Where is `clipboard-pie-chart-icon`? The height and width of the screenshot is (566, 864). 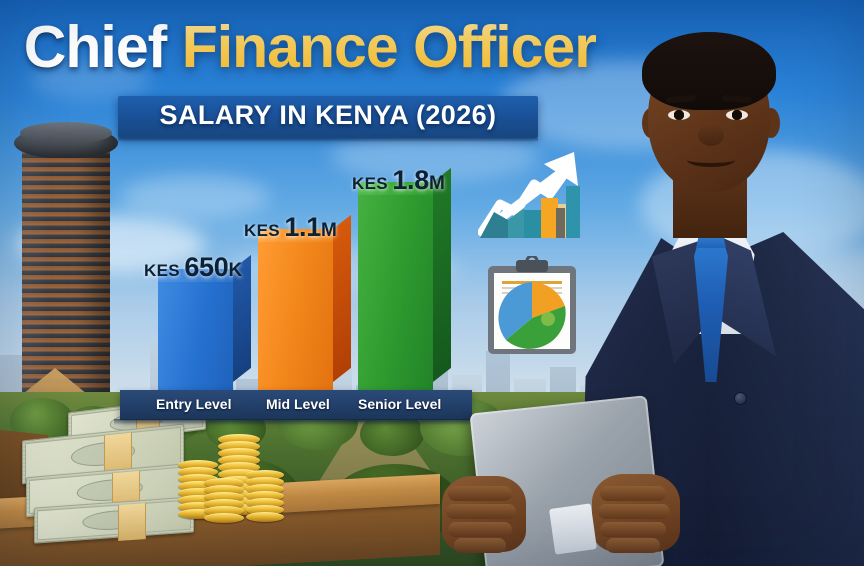
clipboard-pie-chart-icon is located at coordinates (532, 305).